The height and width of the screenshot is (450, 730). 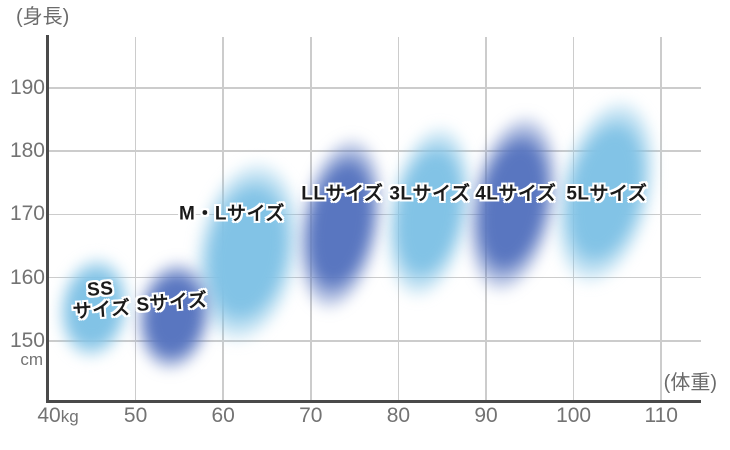 I want to click on size-label-line: 5Lサイズ, so click(x=607, y=194).